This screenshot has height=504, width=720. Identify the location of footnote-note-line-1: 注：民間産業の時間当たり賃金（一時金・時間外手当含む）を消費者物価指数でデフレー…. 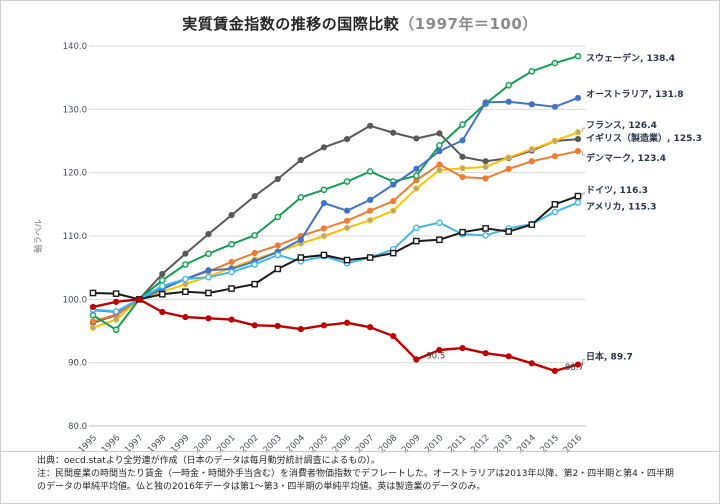
(355, 474).